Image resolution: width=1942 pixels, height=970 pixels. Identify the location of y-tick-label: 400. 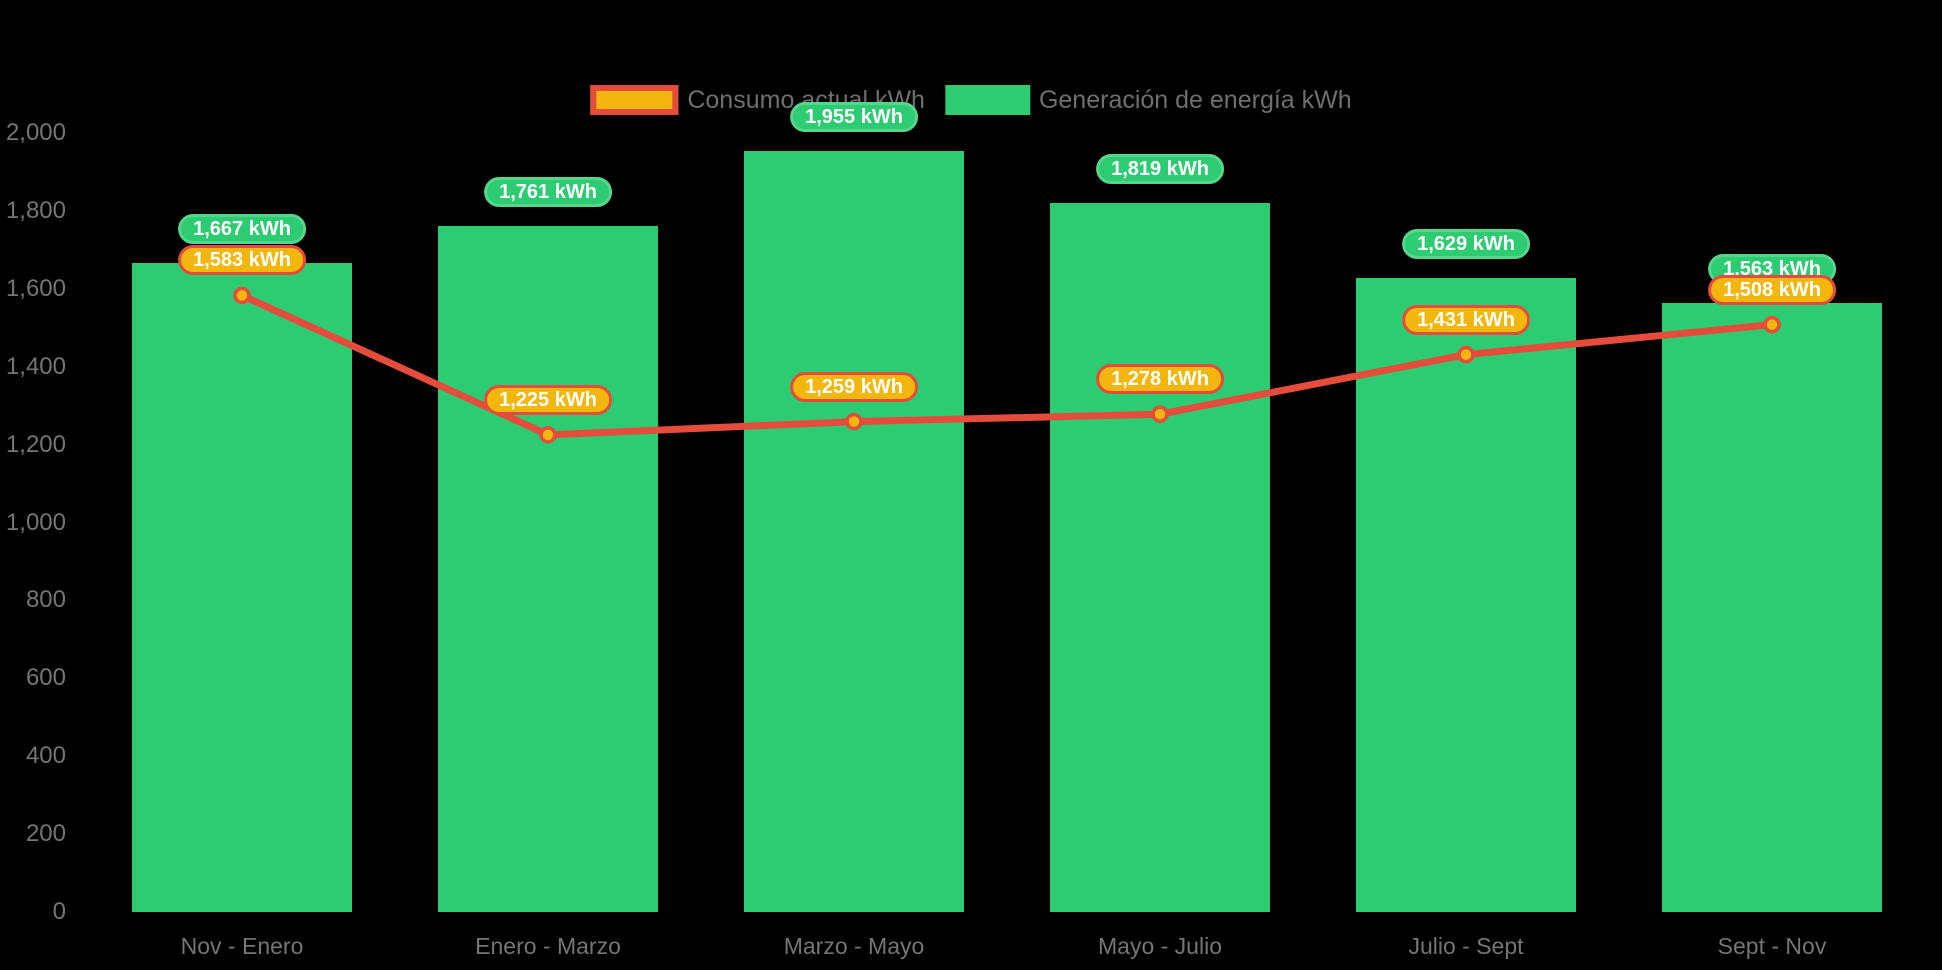
(45, 756).